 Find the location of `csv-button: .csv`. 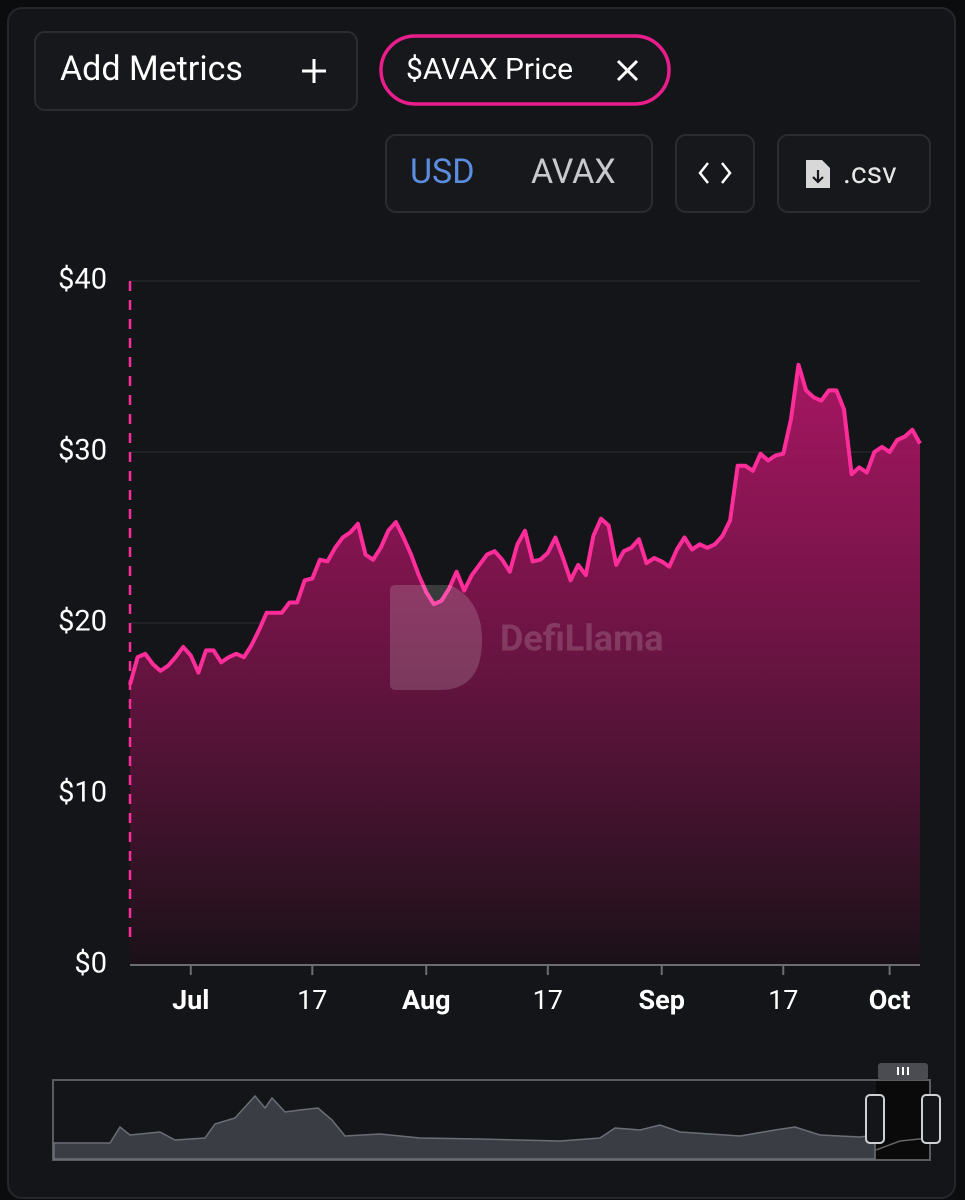

csv-button: .csv is located at coordinates (854, 173).